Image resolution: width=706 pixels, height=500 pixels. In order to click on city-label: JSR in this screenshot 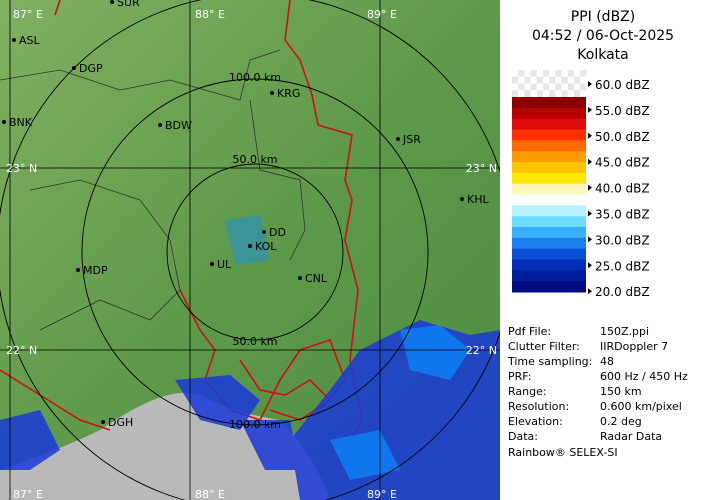, I will do `click(411, 139)`.